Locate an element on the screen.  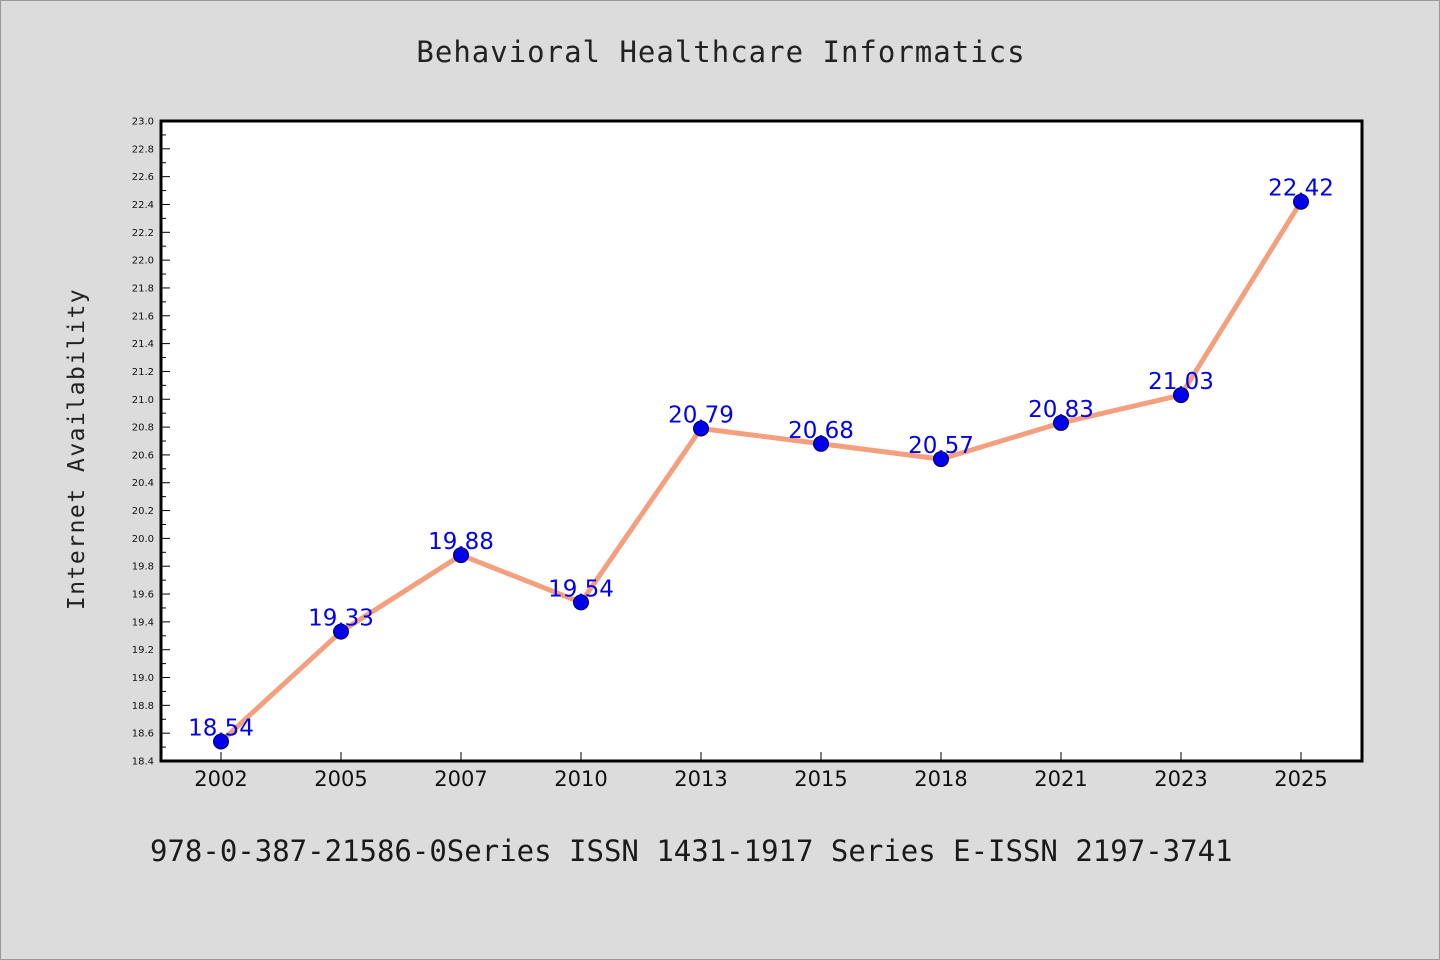
y-tick-label: 20.2 is located at coordinates (143, 511).